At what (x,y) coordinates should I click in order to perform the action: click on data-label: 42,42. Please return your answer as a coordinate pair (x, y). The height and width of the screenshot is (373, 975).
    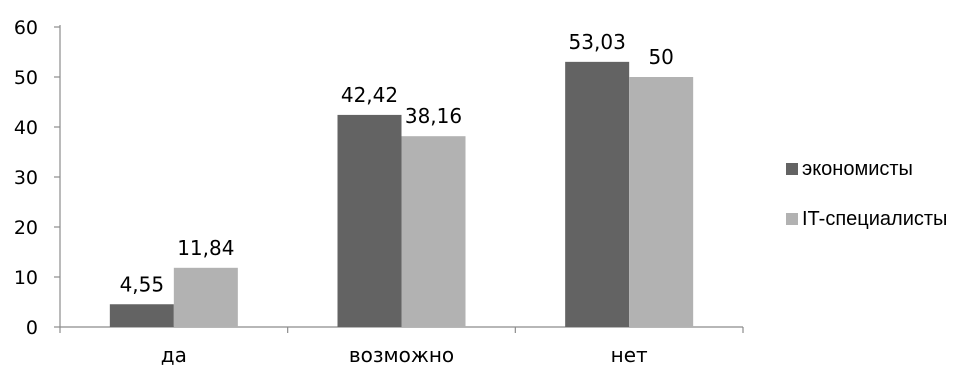
    Looking at the image, I should click on (369, 95).